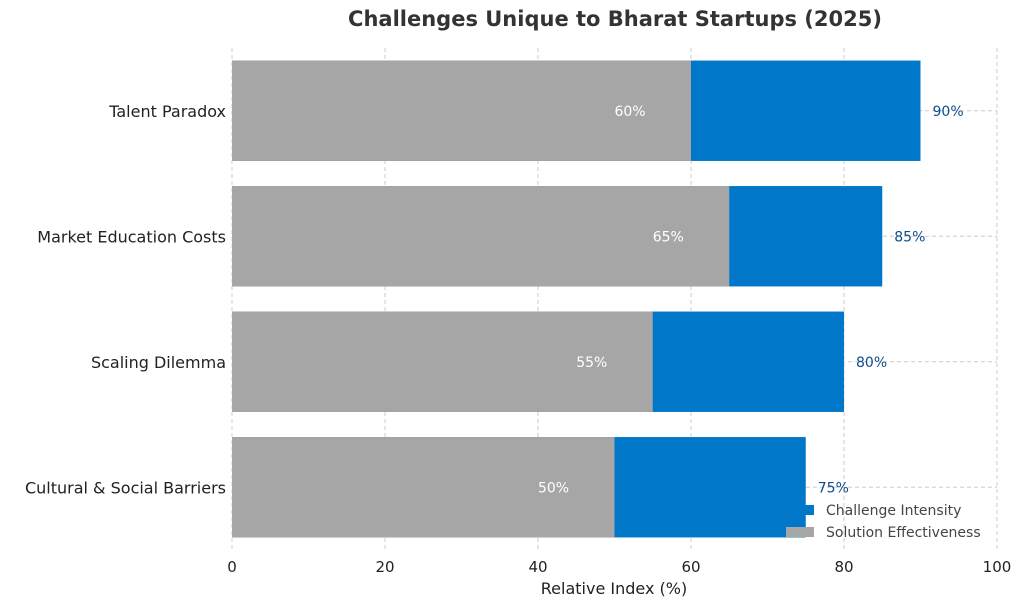  Describe the element at coordinates (167, 111) in the screenshot. I see `category-label: Talent Paradox` at that location.